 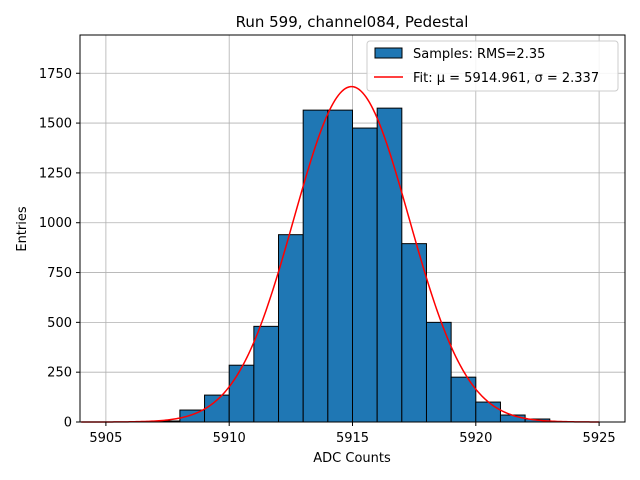 I want to click on y-tick-label: 1500, so click(x=55, y=124).